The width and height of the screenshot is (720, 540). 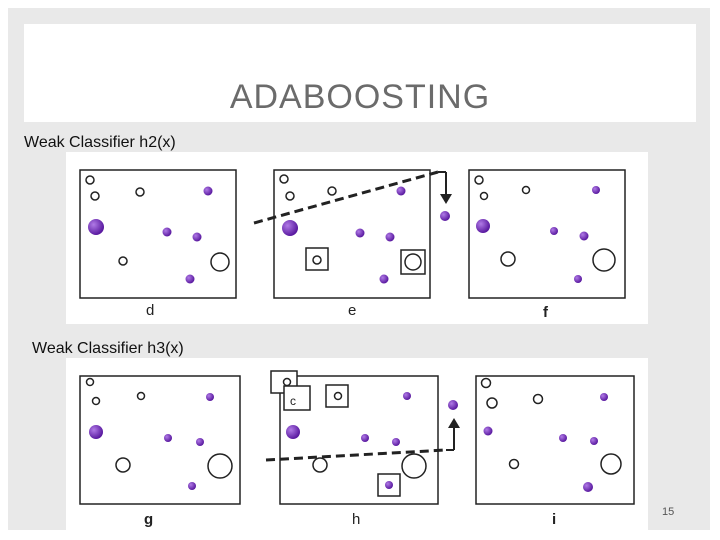 I want to click on subfigure-i-label: i, so click(x=554, y=519).